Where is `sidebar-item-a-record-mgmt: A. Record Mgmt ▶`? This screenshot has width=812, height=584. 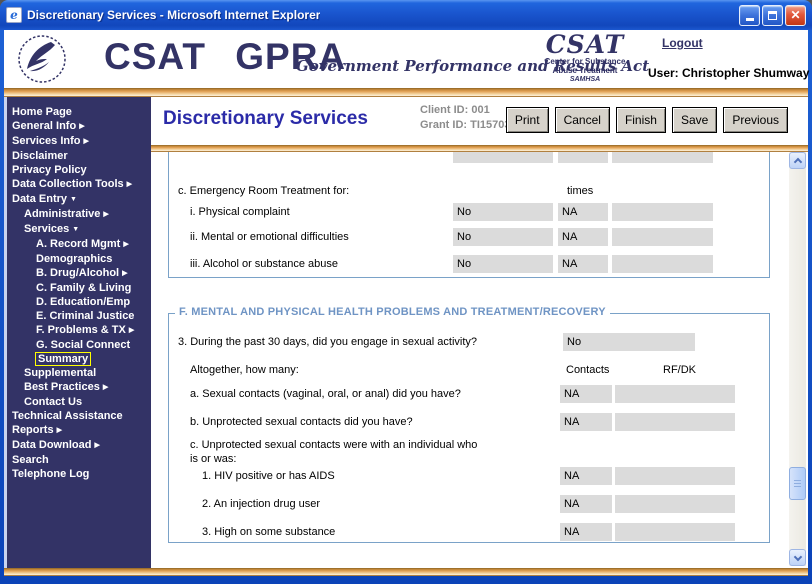
sidebar-item-a-record-mgmt: A. Record Mgmt ▶ is located at coordinates (79, 244).